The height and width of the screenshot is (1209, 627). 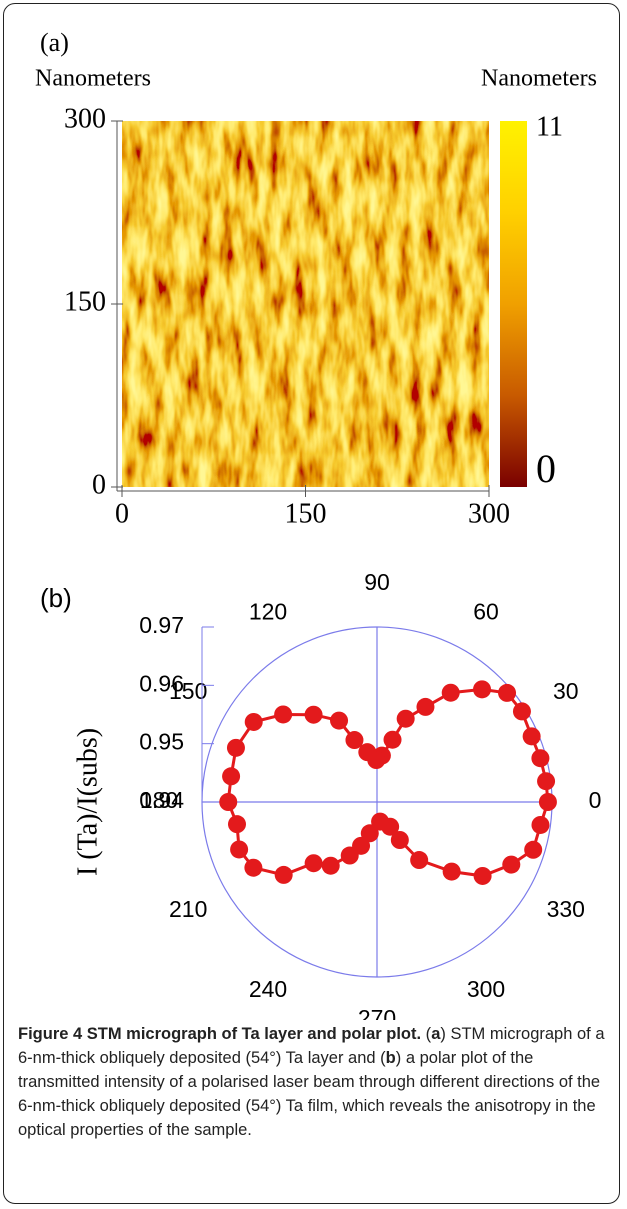 I want to click on theta-tick-label: 90, so click(x=377, y=582).